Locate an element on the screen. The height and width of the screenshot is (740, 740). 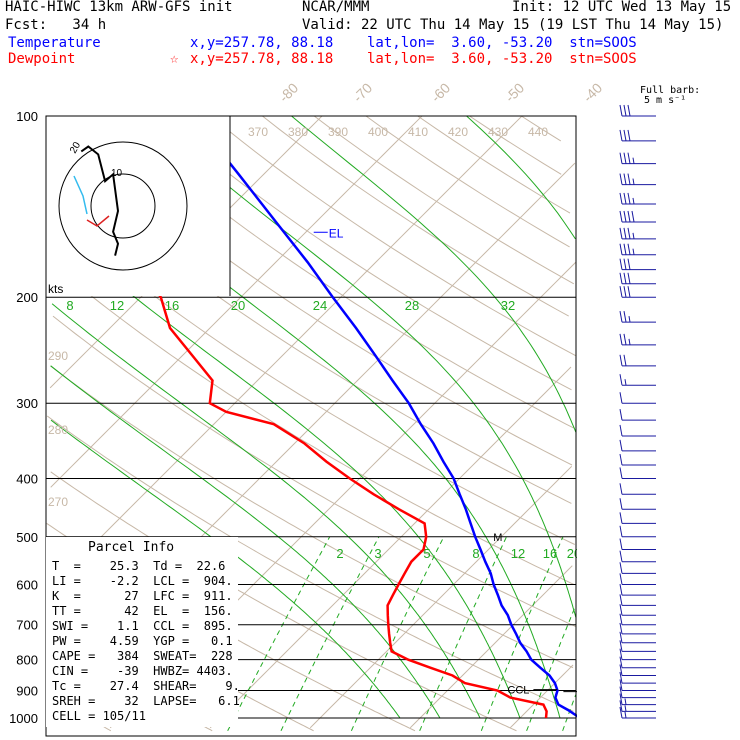
hodograph-trace is located at coordinates (100, 200).